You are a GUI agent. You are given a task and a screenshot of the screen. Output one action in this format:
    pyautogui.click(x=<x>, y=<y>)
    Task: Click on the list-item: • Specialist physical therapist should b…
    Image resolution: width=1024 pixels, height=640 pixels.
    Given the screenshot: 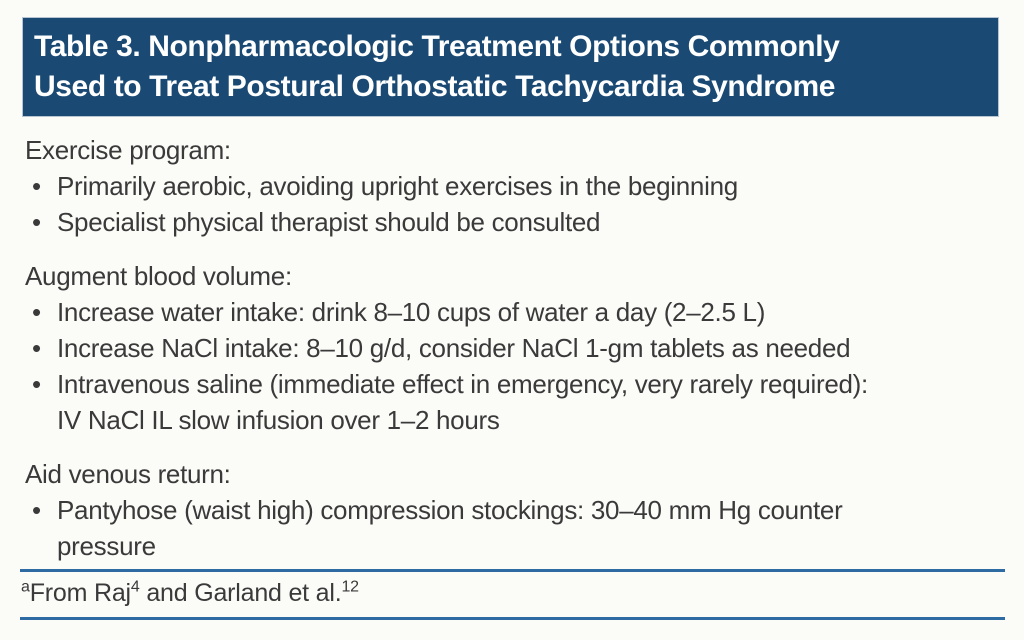 What is the action you would take?
    pyautogui.click(x=514, y=222)
    